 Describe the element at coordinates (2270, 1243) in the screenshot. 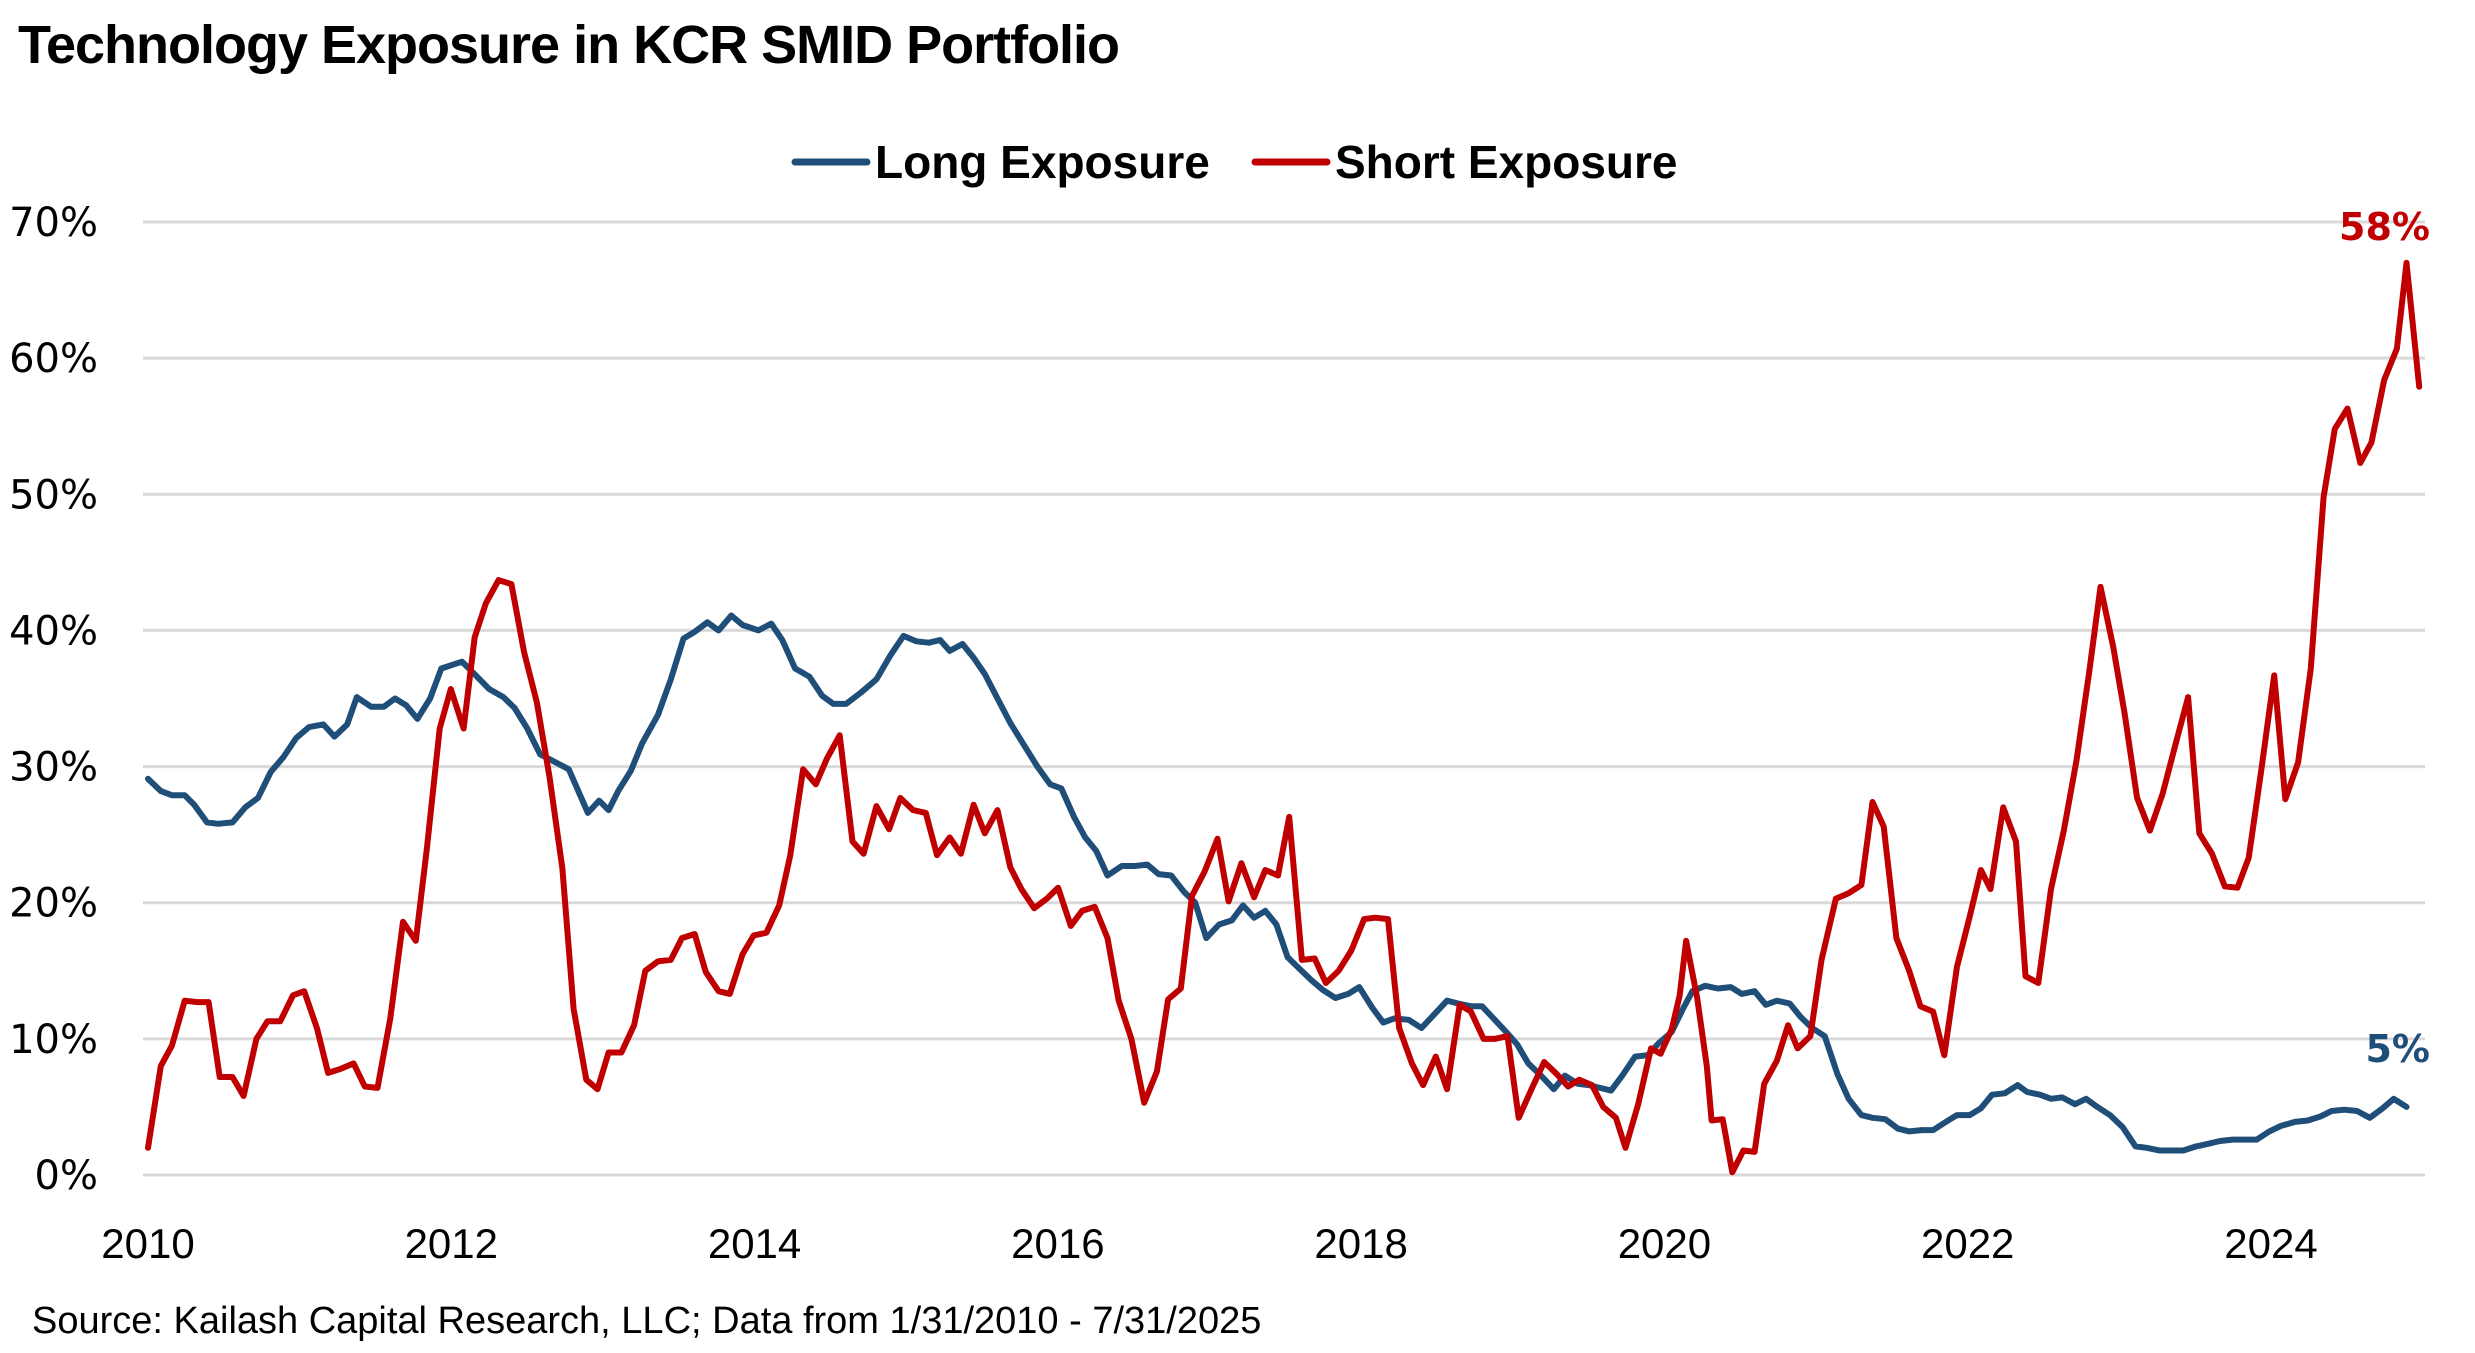

I see `x-tick-label: 2024` at that location.